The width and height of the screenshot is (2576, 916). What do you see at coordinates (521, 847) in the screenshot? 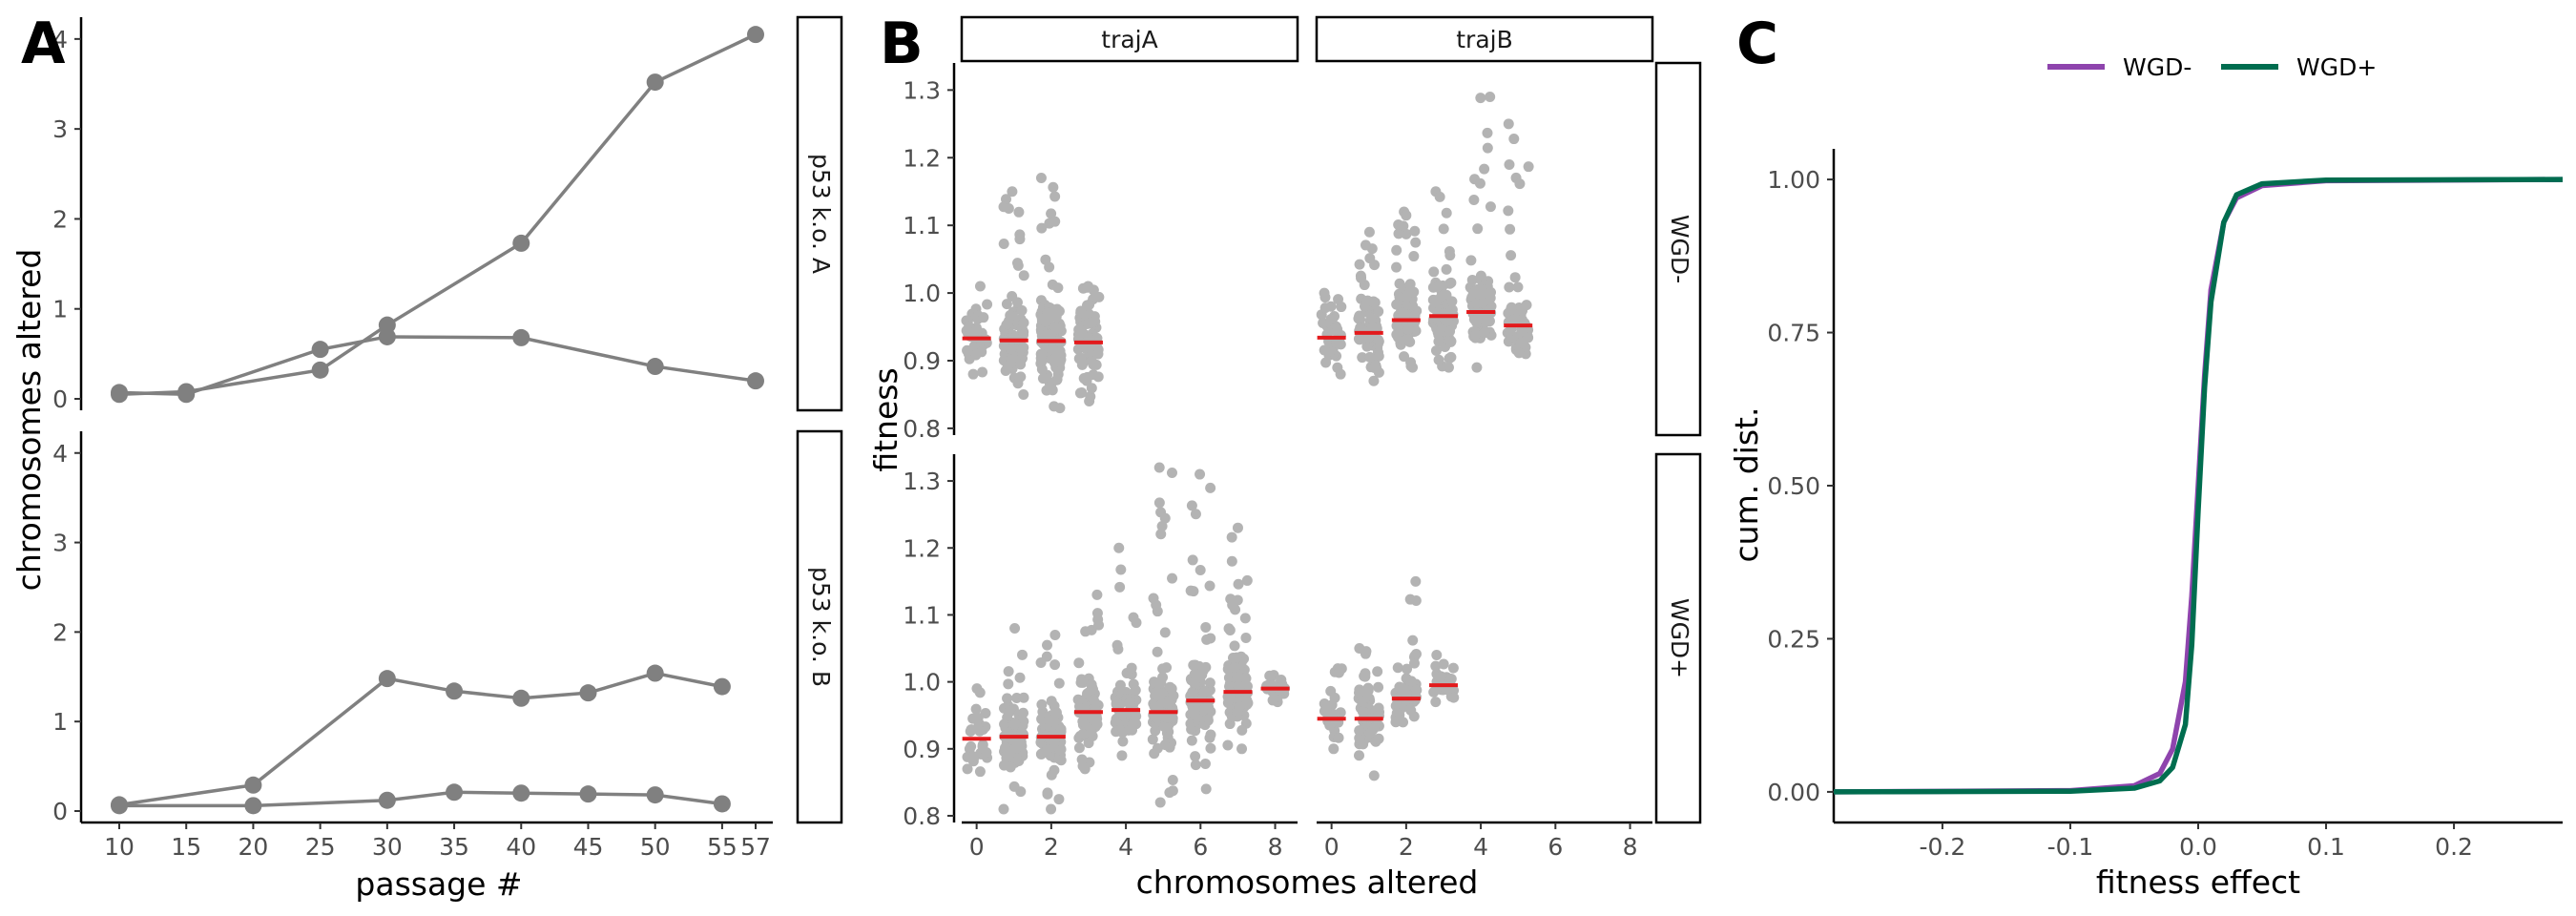
I see `x-tick-label: 40` at bounding box center [521, 847].